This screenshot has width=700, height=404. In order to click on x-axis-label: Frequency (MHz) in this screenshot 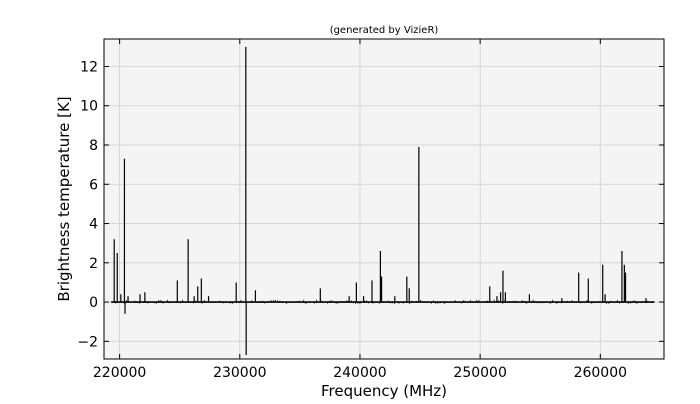, I will do `click(384, 391)`.